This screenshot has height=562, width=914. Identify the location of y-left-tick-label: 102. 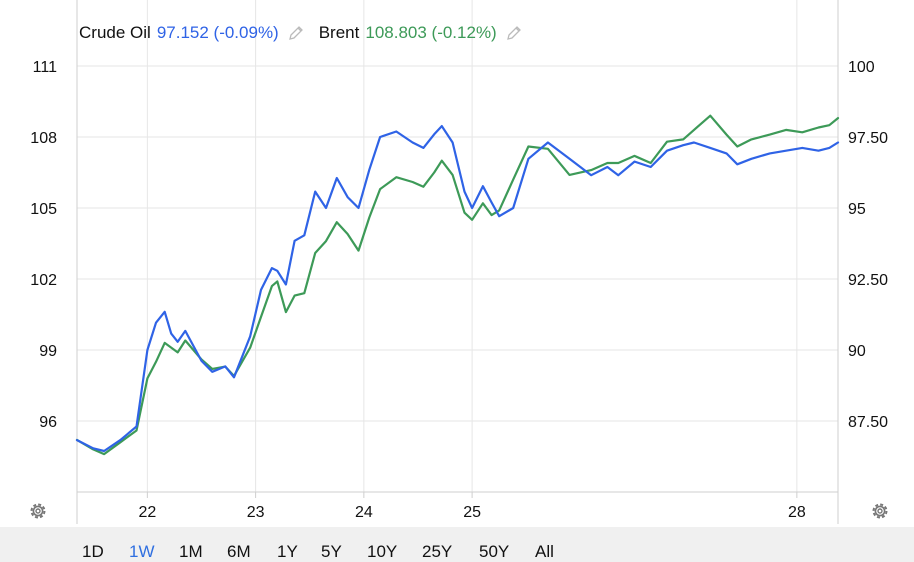
(43, 280).